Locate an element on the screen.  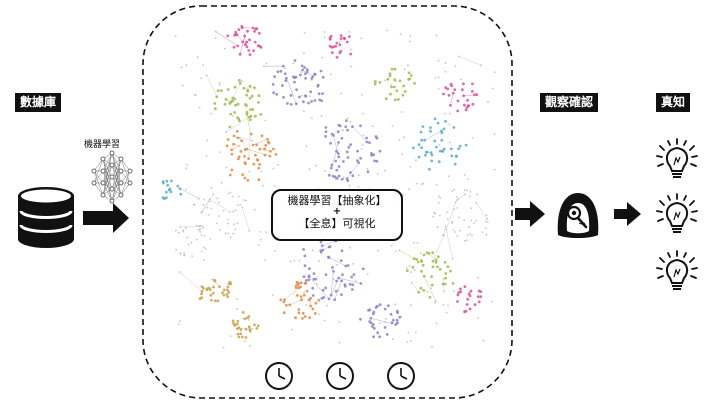
observe-label: 觀察確認 is located at coordinates (569, 102).